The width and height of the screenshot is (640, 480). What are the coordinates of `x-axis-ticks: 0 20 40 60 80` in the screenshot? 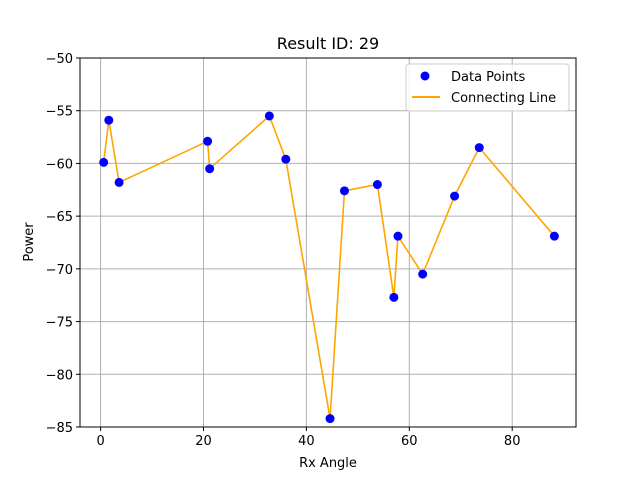 It's located at (308, 438).